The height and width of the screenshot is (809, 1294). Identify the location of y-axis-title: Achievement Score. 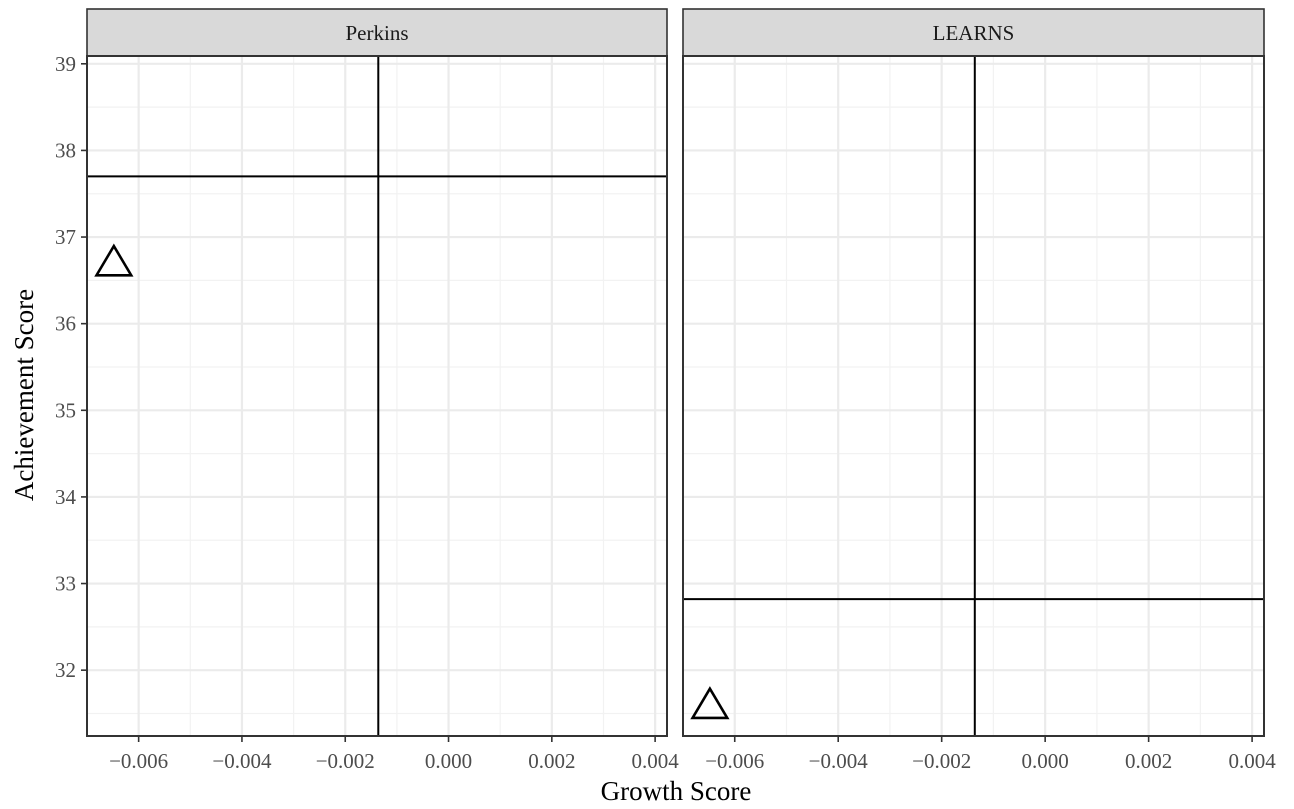
(24, 395).